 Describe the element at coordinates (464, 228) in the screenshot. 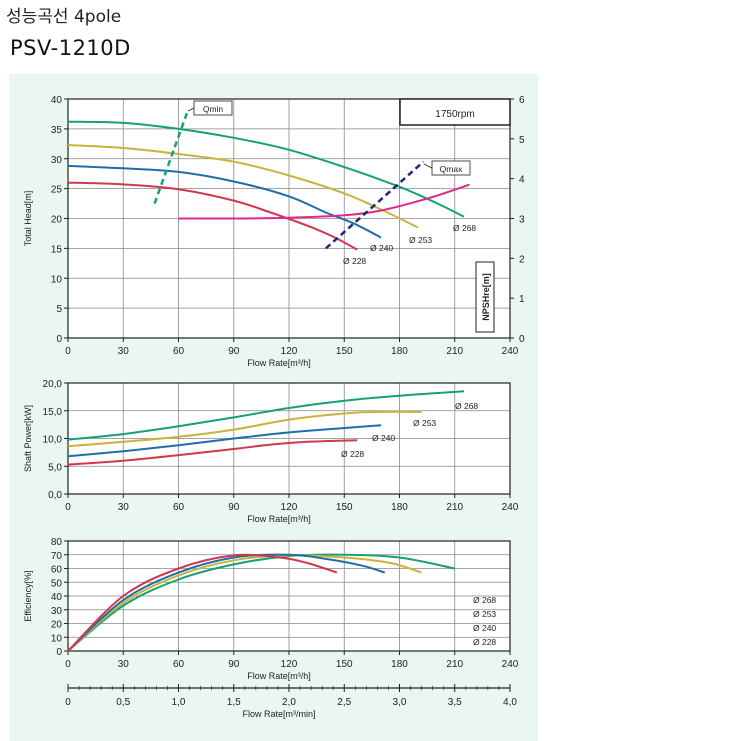

I see `head-curve-label: Ø 268` at that location.